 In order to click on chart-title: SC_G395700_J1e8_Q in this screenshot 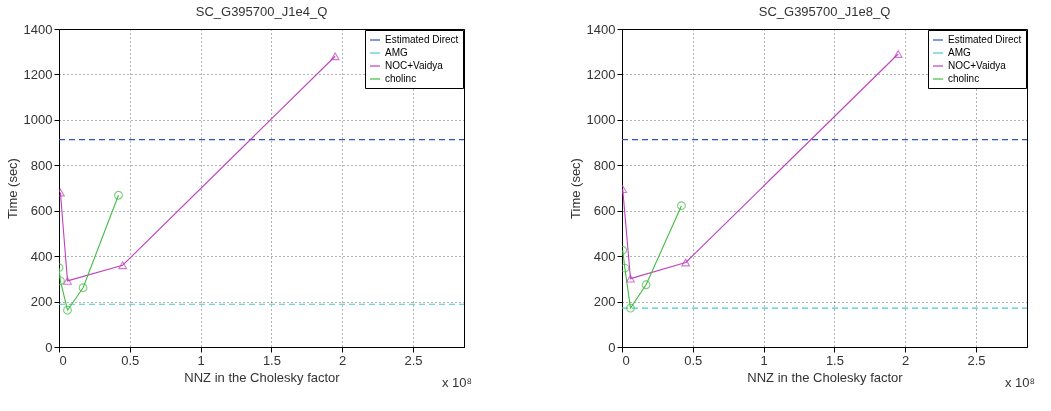, I will do `click(824, 11)`.